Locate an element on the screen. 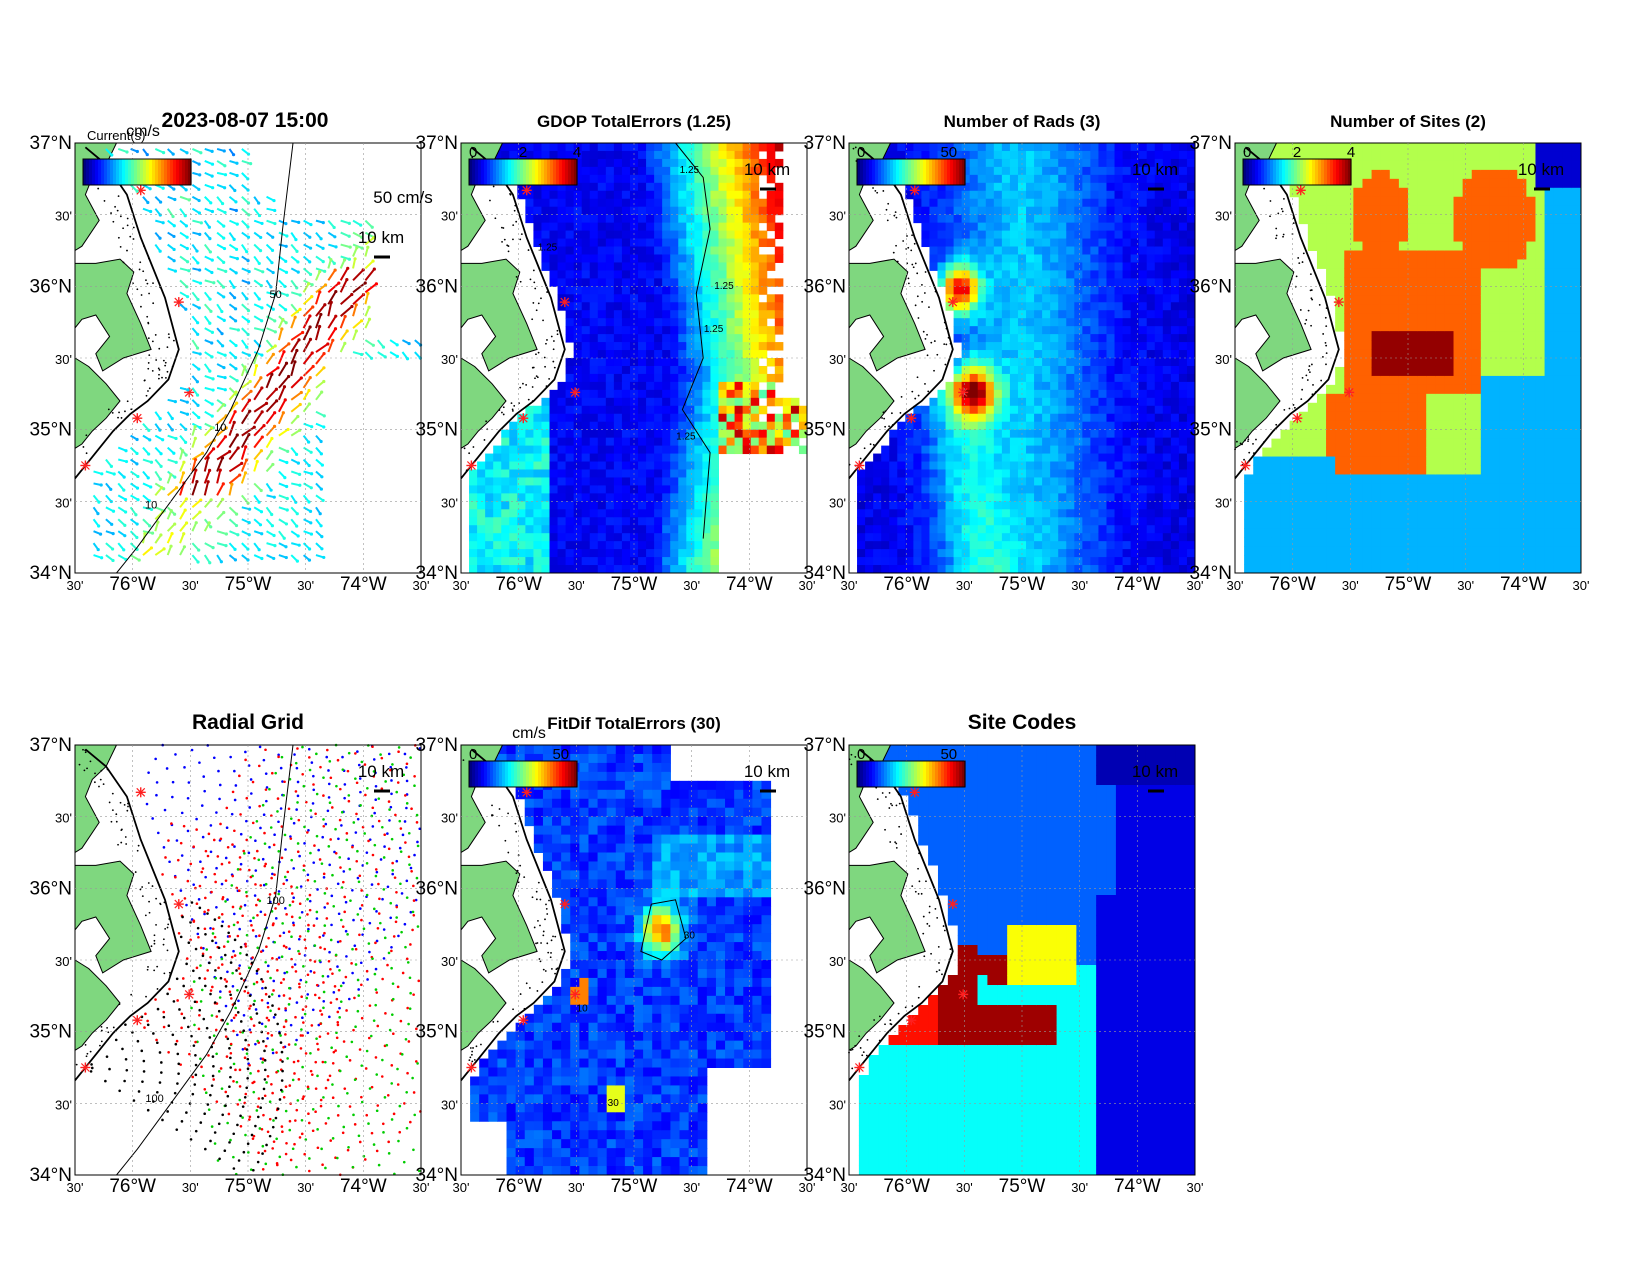 The image size is (1650, 1275). colorbar-segment is located at coordinates (528, 172).